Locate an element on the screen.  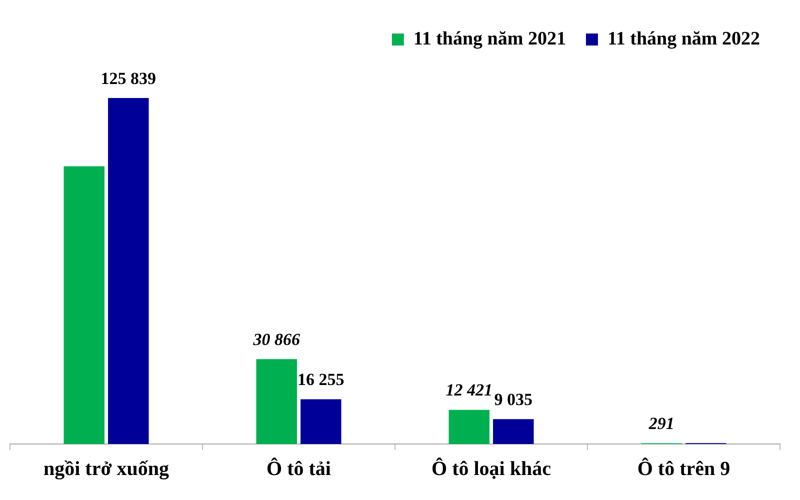
legend-label: 11 tháng năm 2021 is located at coordinates (489, 39).